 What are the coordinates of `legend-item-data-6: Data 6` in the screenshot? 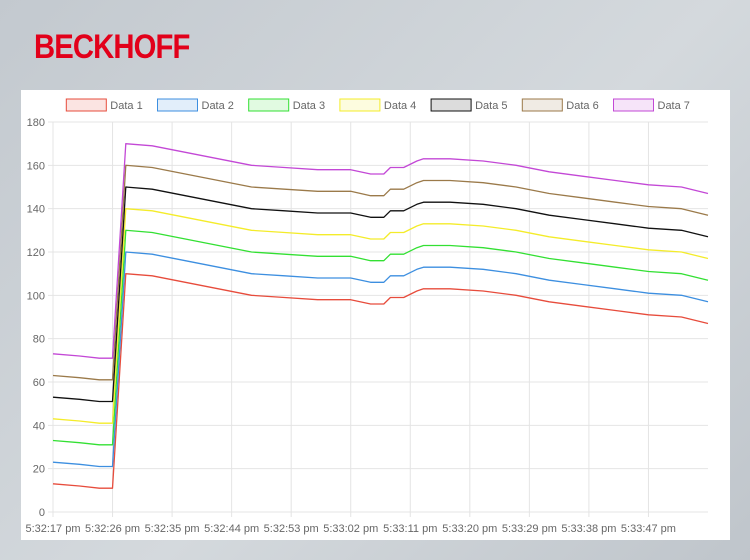 It's located at (560, 105).